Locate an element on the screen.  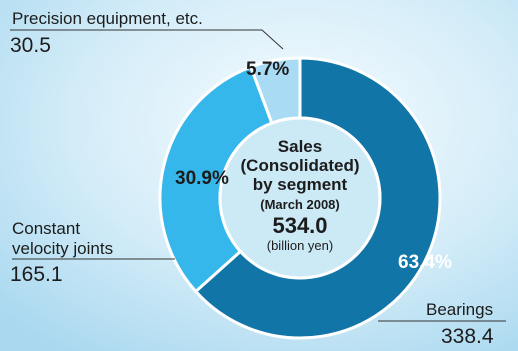
value-label-cvj: 165.1 is located at coordinates (36, 274).